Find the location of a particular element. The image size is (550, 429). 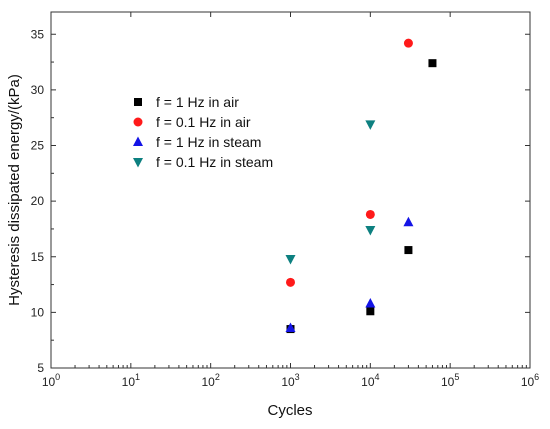

x-tick-label: 10³ is located at coordinates (290, 380).